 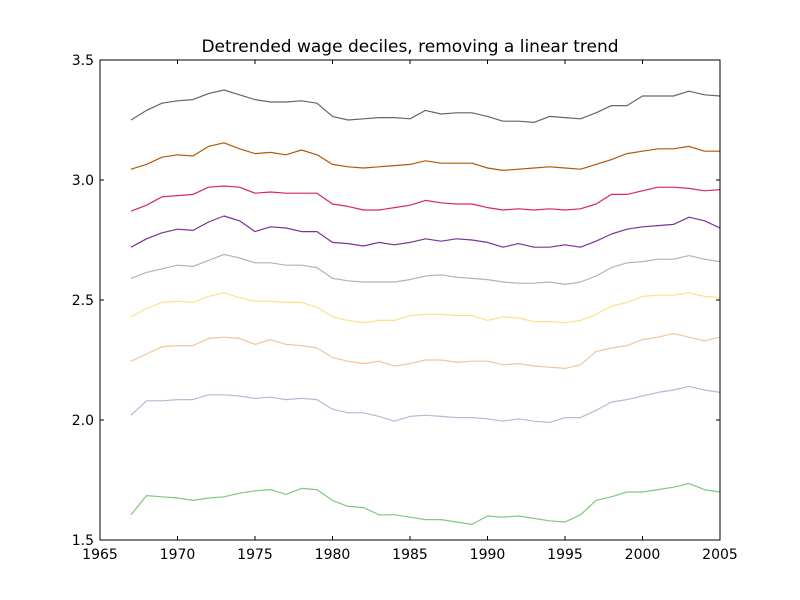 What do you see at coordinates (643, 555) in the screenshot?
I see `x-tick-label: 2000` at bounding box center [643, 555].